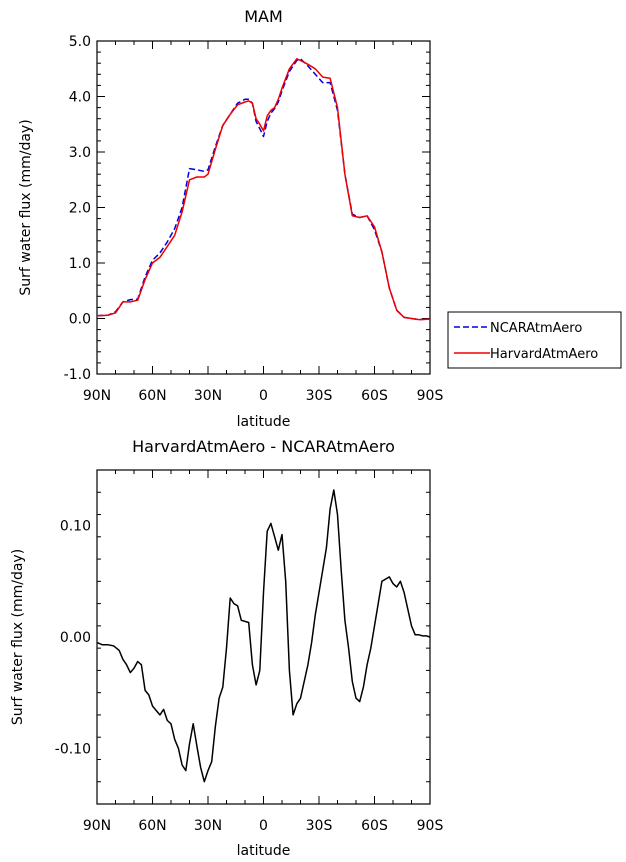  Describe the element at coordinates (544, 354) in the screenshot. I see `legend-label: HarvardAtmAero` at that location.